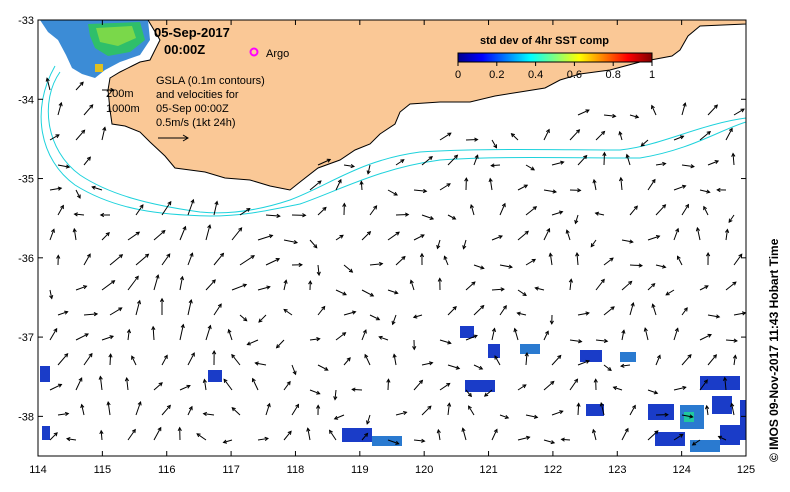  I want to click on colorbar-tick-label: 0, so click(458, 75).